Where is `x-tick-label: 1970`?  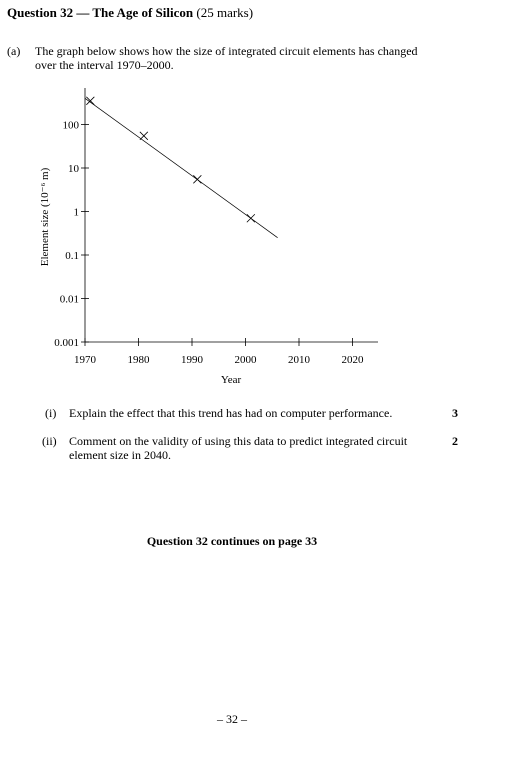 x-tick-label: 1970 is located at coordinates (85, 360).